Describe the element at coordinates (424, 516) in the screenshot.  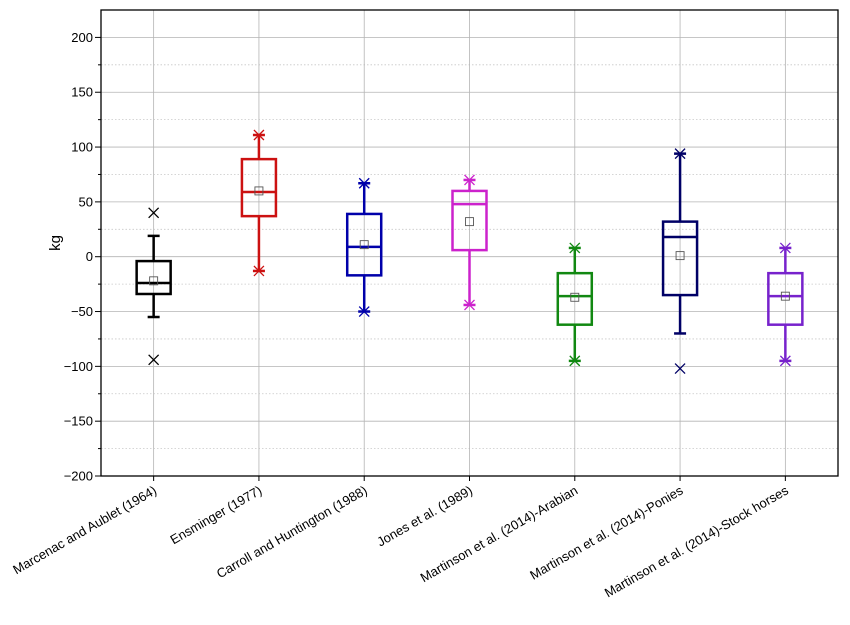
I see `category-label: Jones et al. (1989)` at that location.